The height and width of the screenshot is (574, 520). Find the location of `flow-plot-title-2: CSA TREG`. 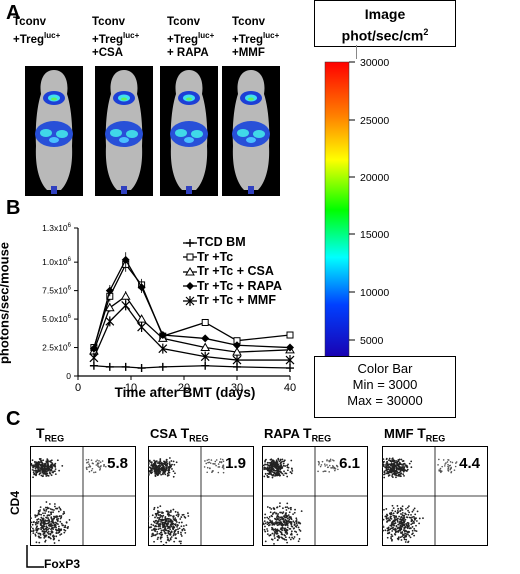

flow-plot-title-2: CSA TREG is located at coordinates (179, 434).